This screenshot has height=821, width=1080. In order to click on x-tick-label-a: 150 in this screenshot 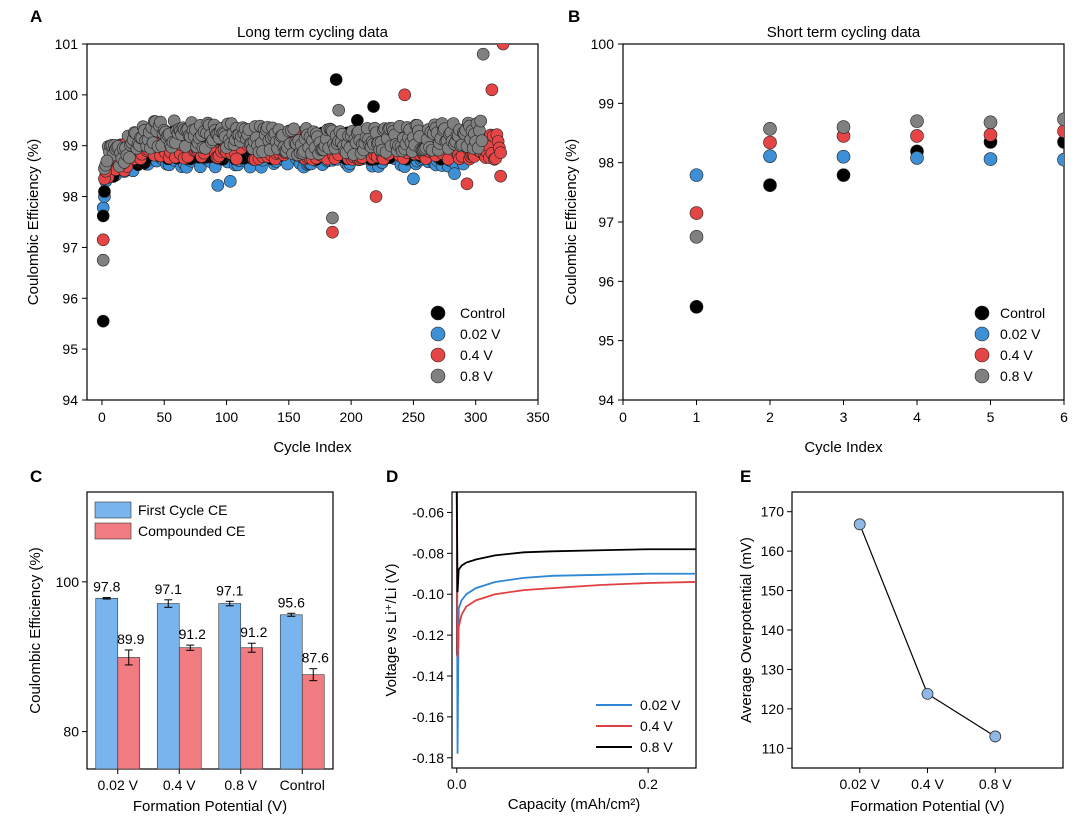, I will do `click(289, 417)`.